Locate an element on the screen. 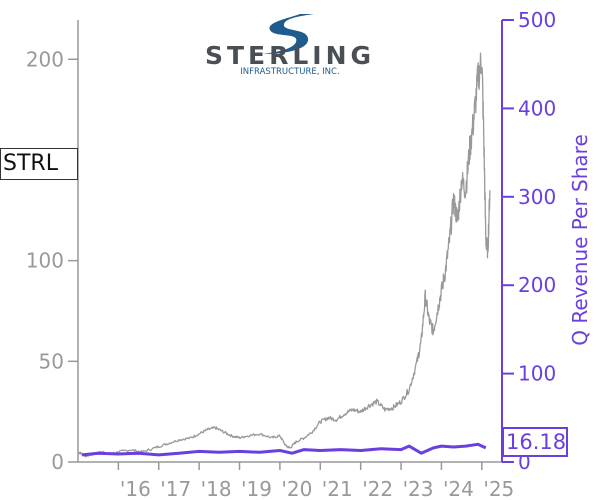 Image resolution: width=600 pixels, height=500 pixels. last-value: 16.18 is located at coordinates (536, 442).